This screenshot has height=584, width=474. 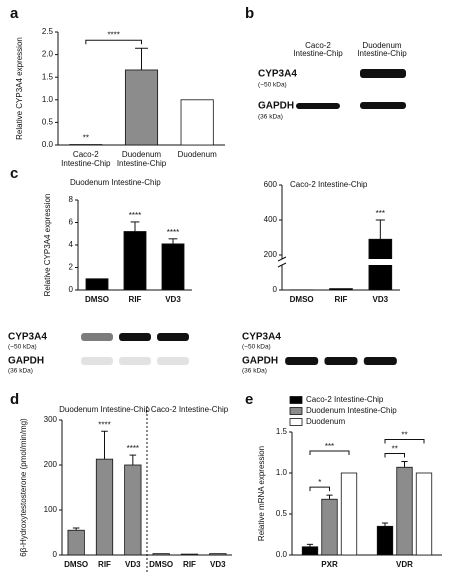 I want to click on group-title: Duodenum Intestine-Chip, so click(x=104, y=409).